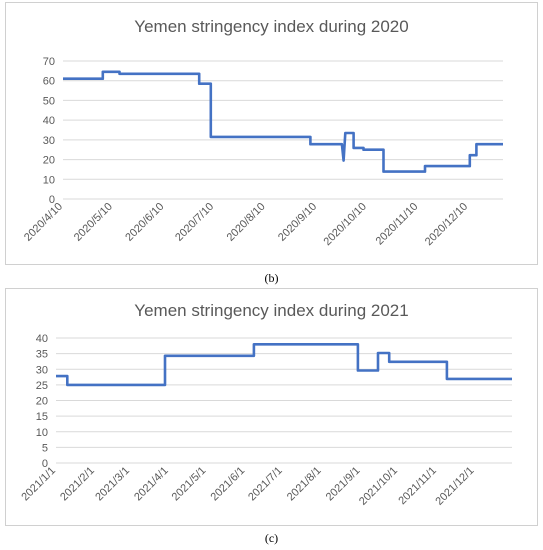 Image resolution: width=543 pixels, height=550 pixels. What do you see at coordinates (378, 486) in the screenshot?
I see `x-tick-label: 2021/10/1` at bounding box center [378, 486].